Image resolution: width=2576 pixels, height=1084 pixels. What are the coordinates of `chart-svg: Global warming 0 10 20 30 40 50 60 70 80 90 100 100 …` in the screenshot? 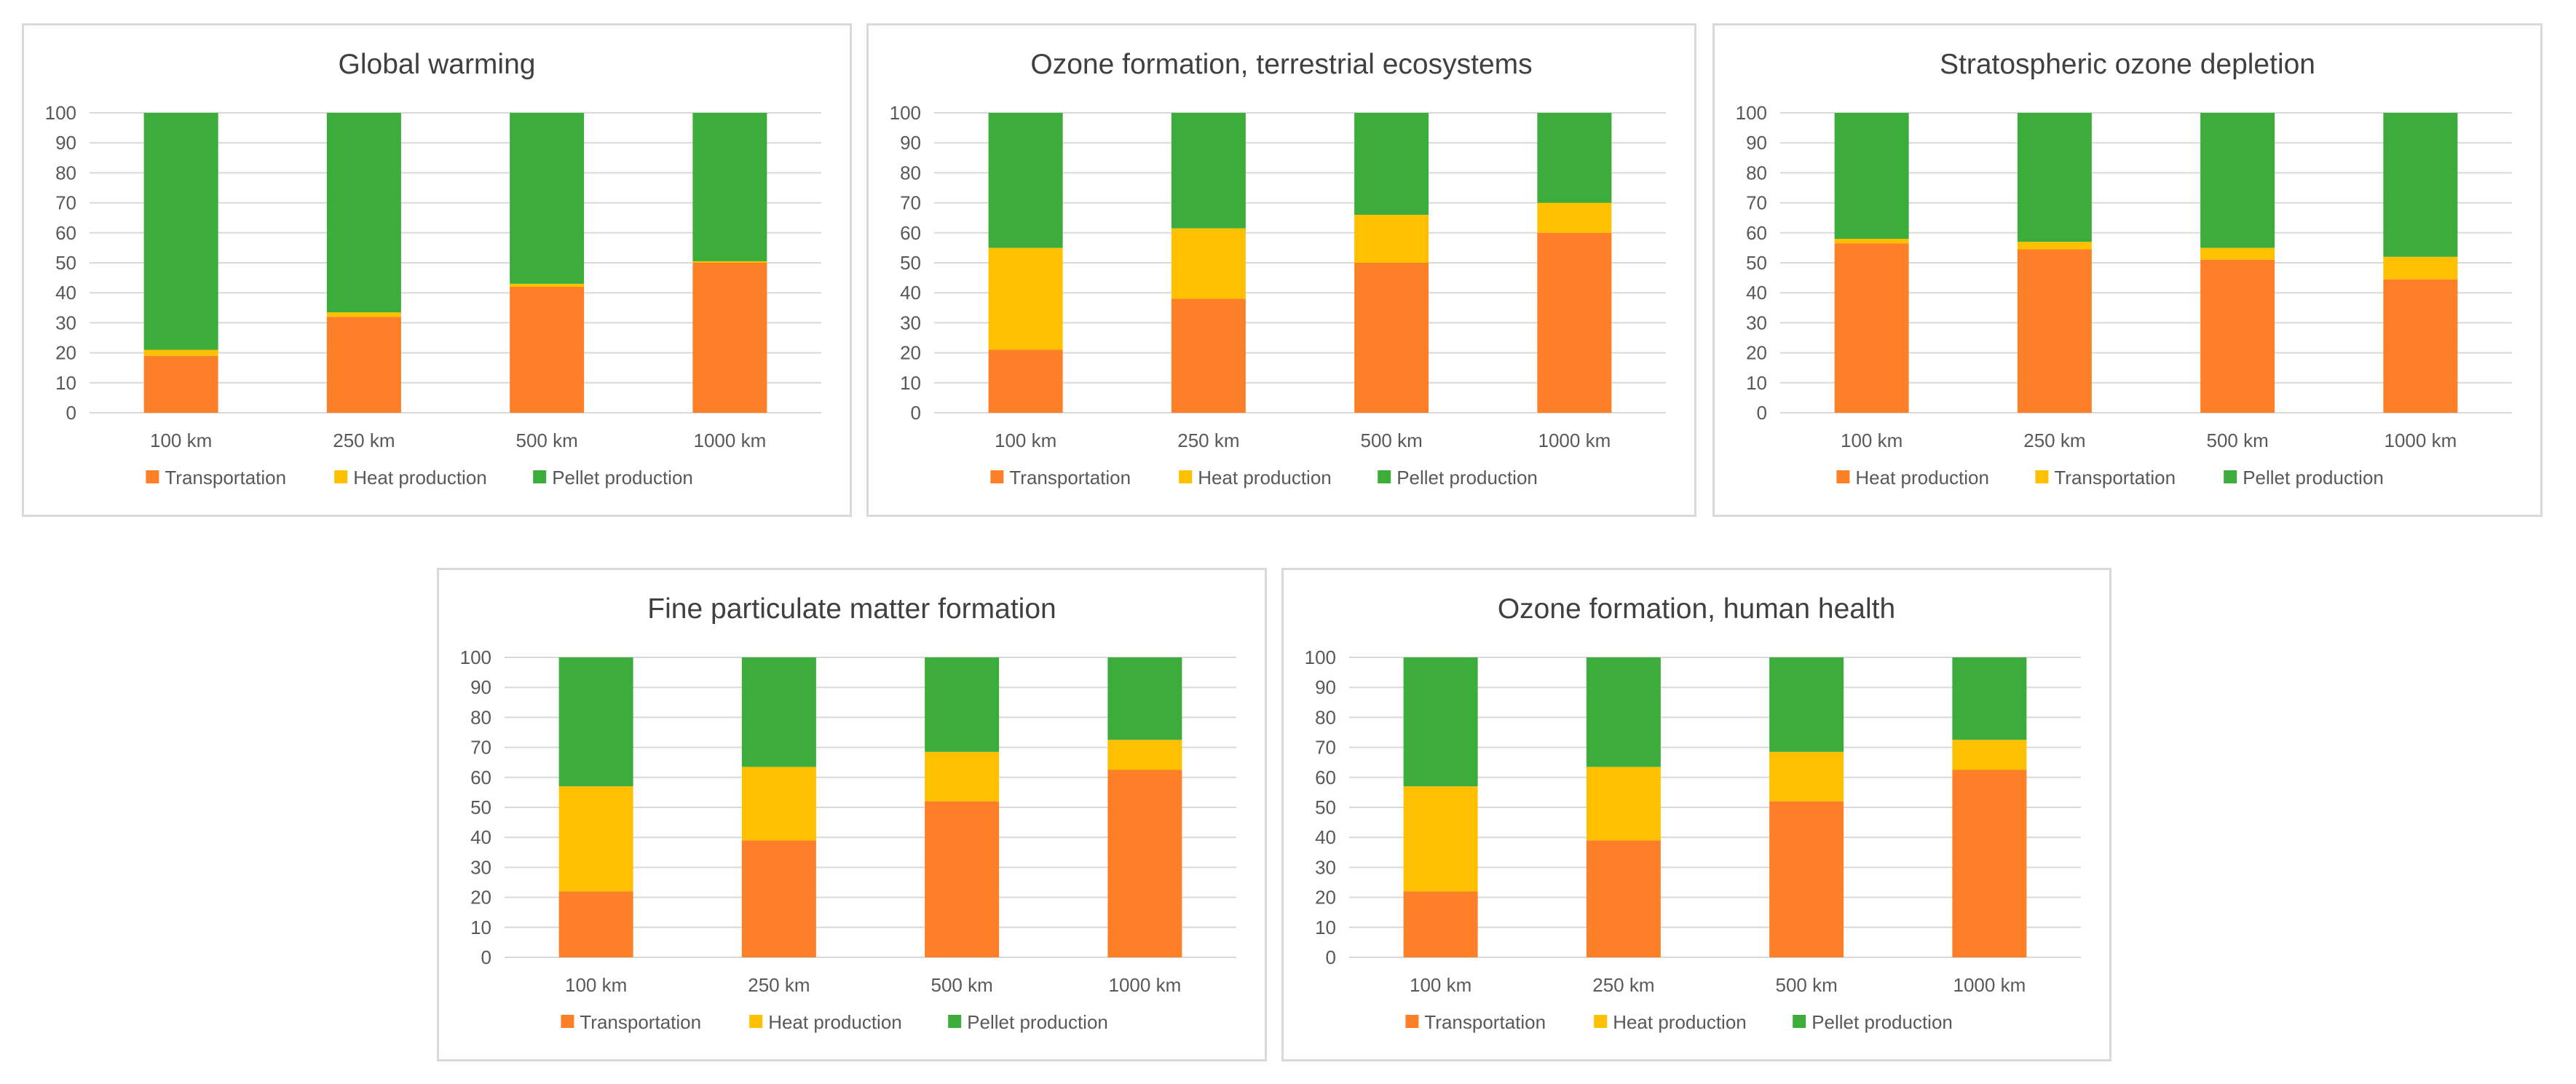 It's located at (433, 268).